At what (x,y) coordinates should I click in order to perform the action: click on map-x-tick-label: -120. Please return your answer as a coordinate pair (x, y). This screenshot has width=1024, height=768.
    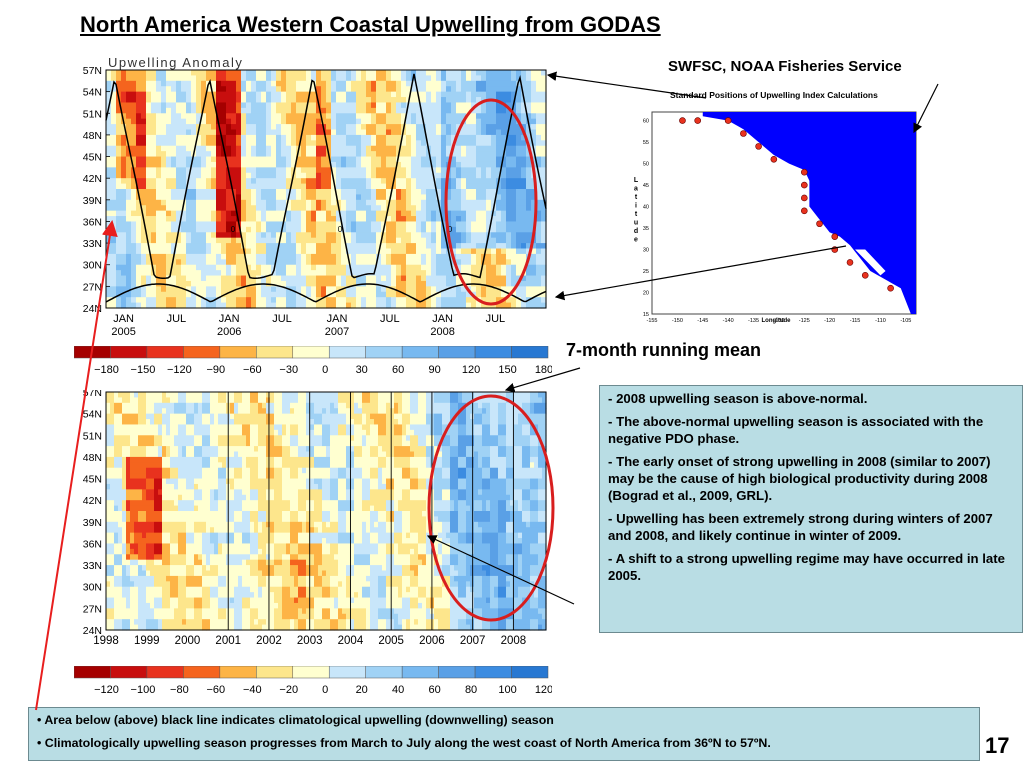
    Looking at the image, I should click on (829, 321).